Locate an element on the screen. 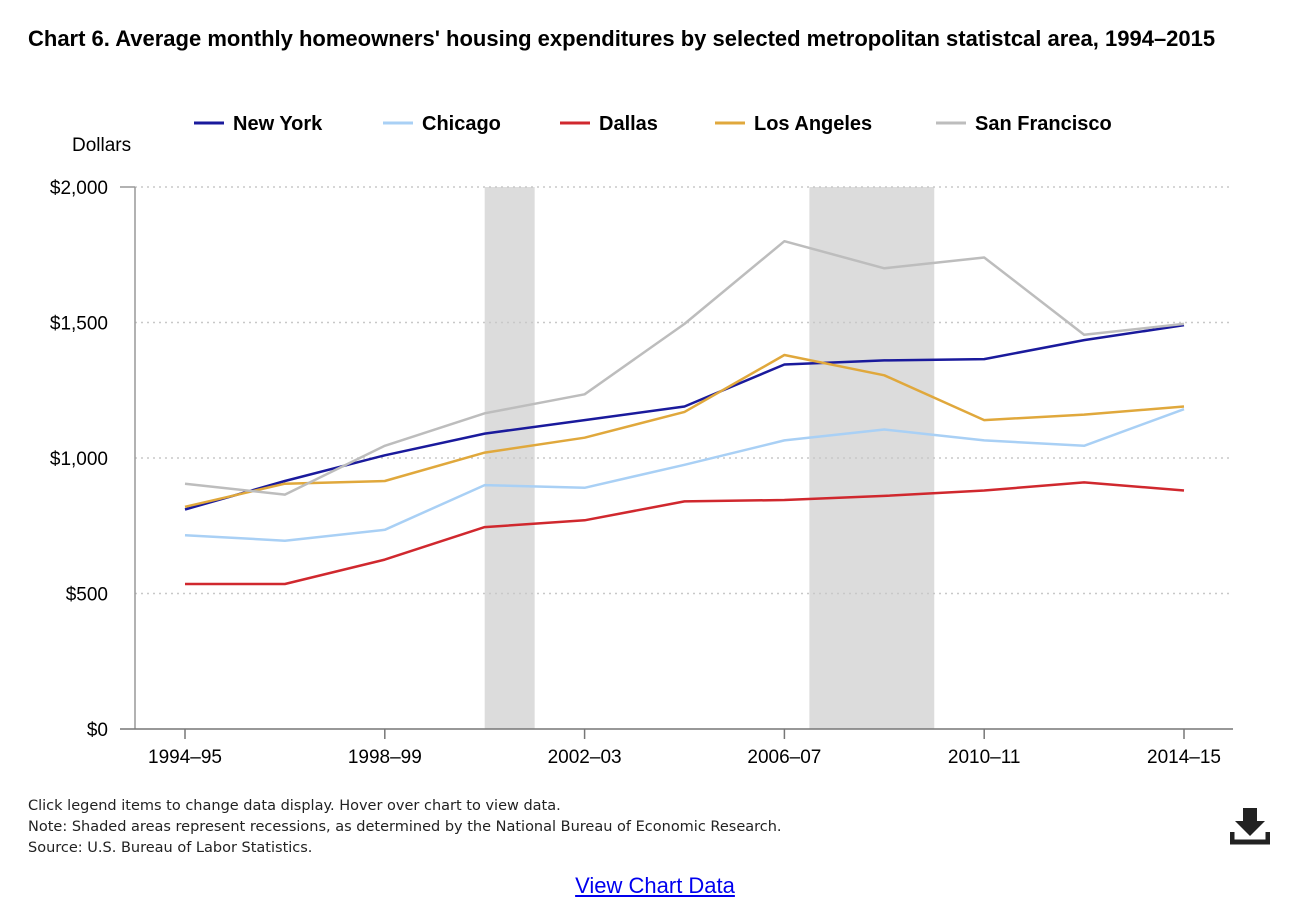 This screenshot has width=1310, height=922. legend-item-chicago: Chicago is located at coordinates (442, 124).